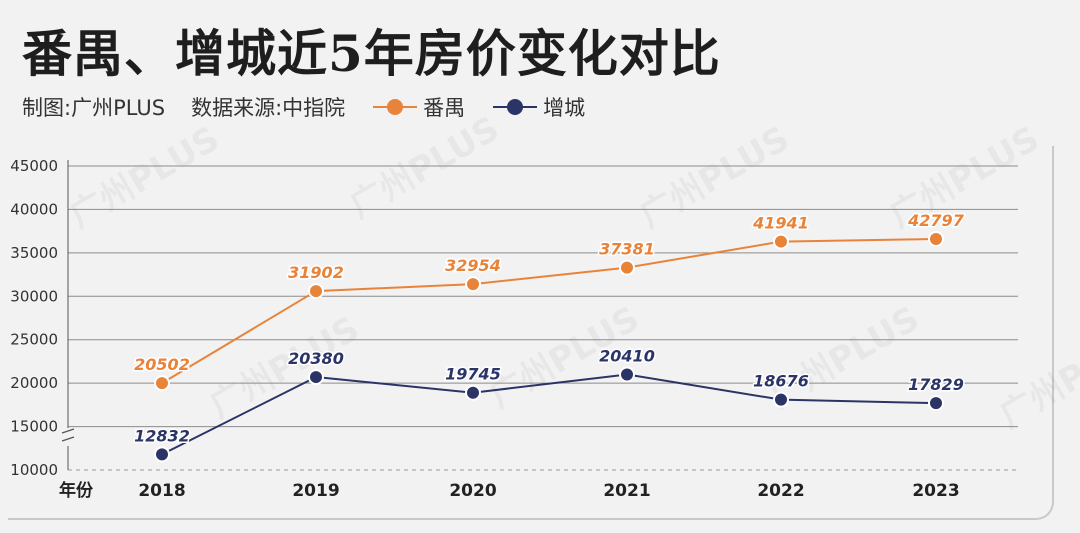 This screenshot has width=1080, height=533. Describe the element at coordinates (34, 253) in the screenshot. I see `y-tick-label: 35000` at that location.